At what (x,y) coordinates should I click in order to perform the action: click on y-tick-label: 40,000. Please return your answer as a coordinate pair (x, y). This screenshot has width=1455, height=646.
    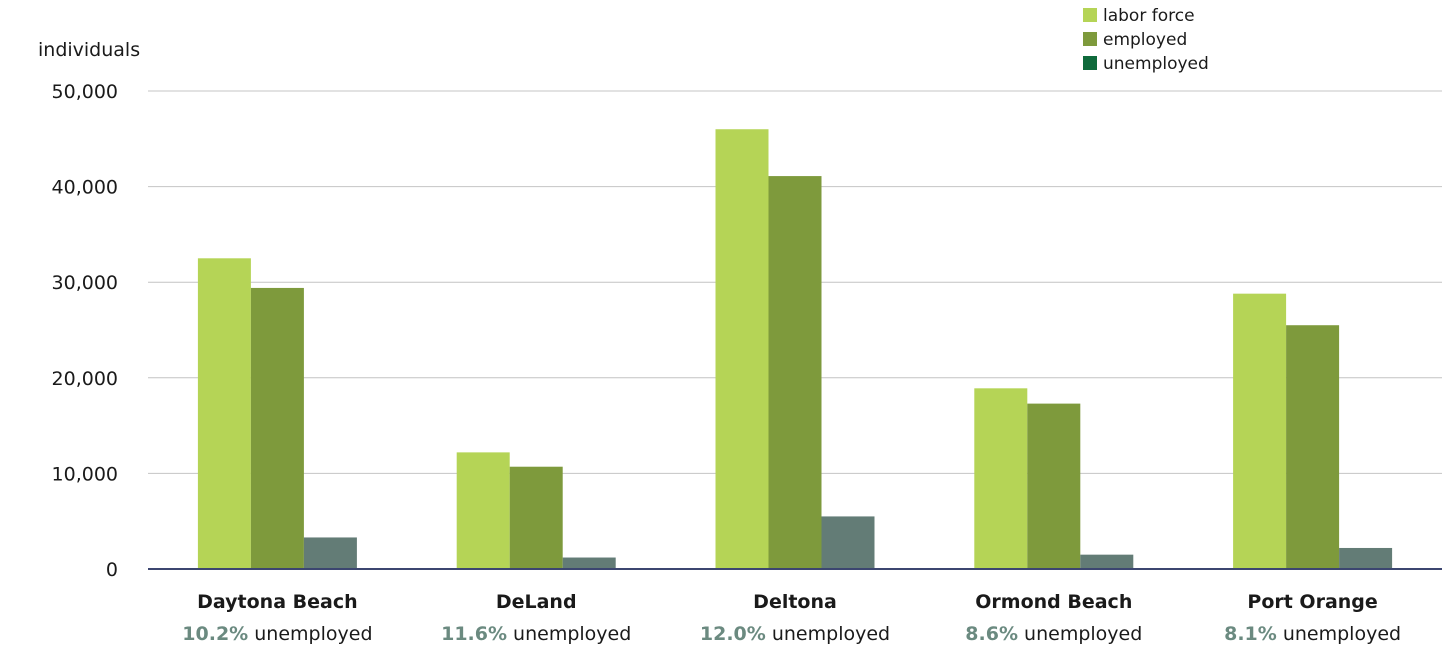
    Looking at the image, I should click on (85, 188).